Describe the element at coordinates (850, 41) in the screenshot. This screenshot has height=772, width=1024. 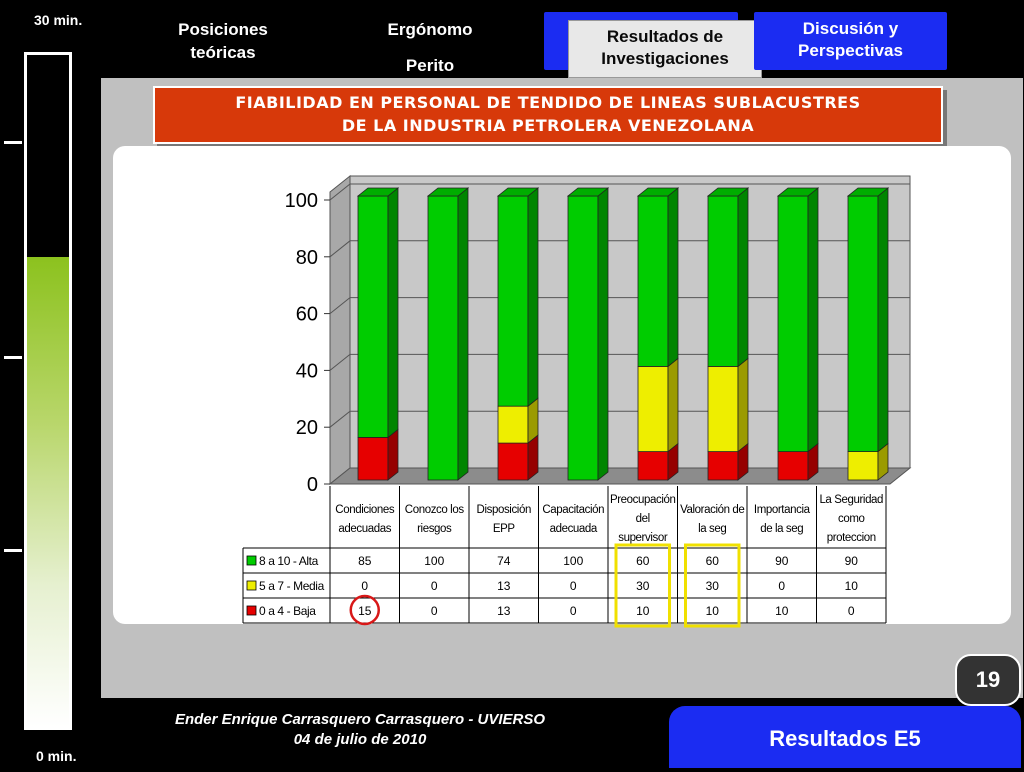
I see `nav-discusion-perspectivas: Discusión y Perspectivas` at that location.